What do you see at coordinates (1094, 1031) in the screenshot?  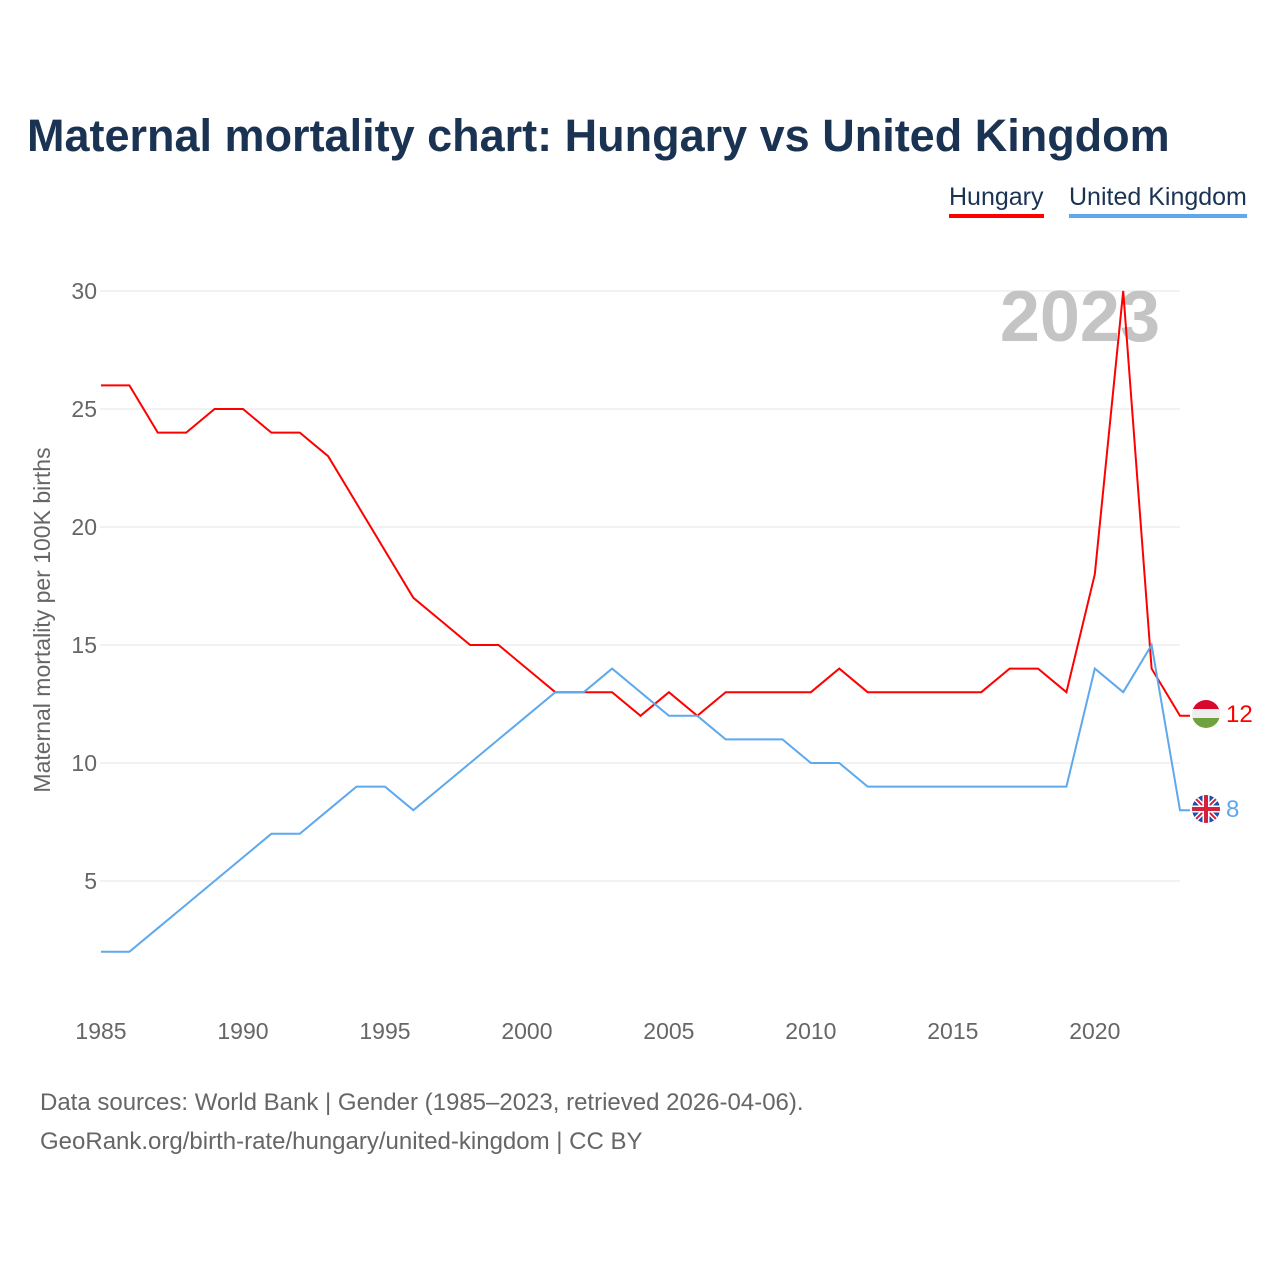 I see `x-tick-label: 2020` at bounding box center [1094, 1031].